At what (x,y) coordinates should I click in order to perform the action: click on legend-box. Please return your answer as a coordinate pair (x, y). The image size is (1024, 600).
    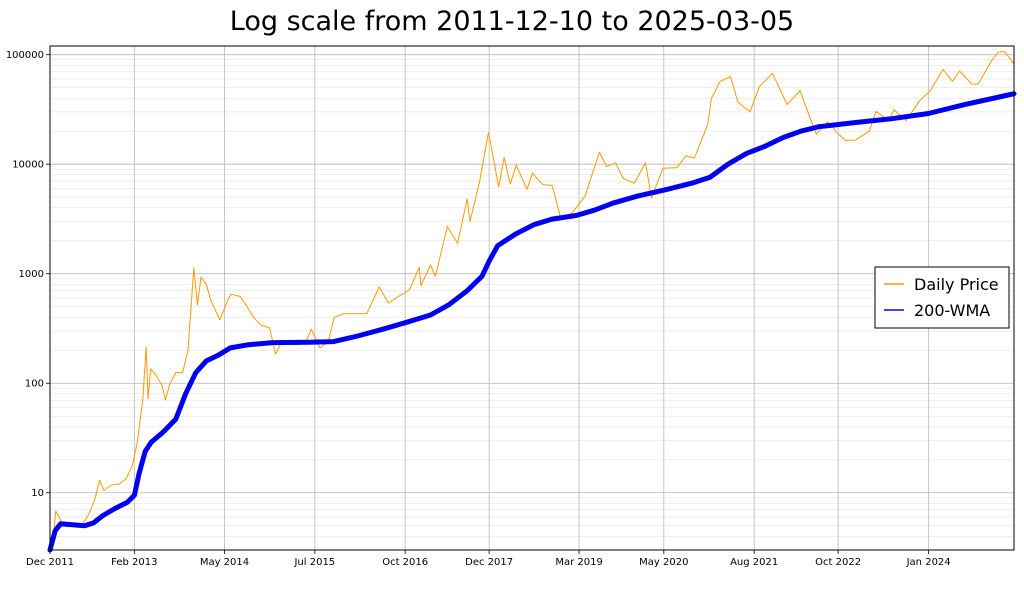
    Looking at the image, I should click on (942, 297).